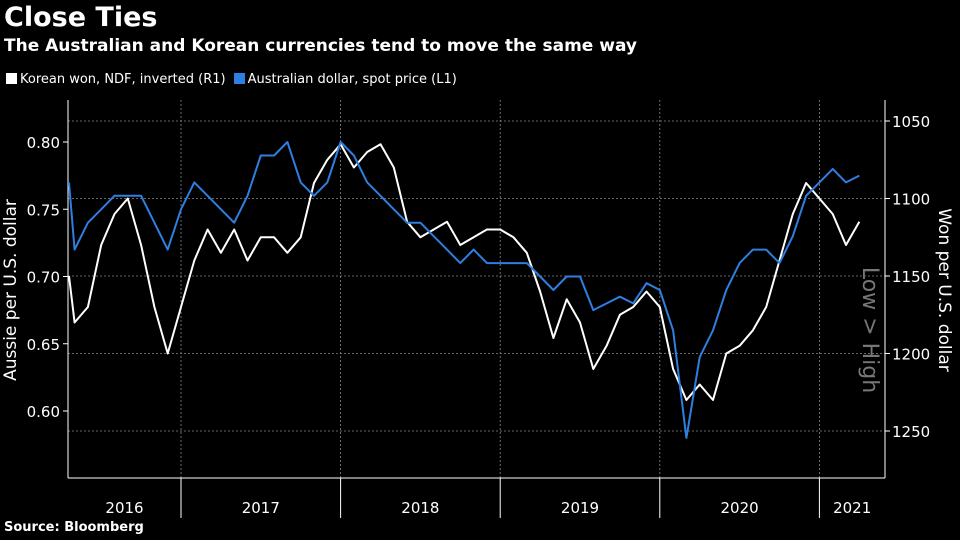  What do you see at coordinates (74, 527) in the screenshot?
I see `source: Source: Bloomberg` at bounding box center [74, 527].